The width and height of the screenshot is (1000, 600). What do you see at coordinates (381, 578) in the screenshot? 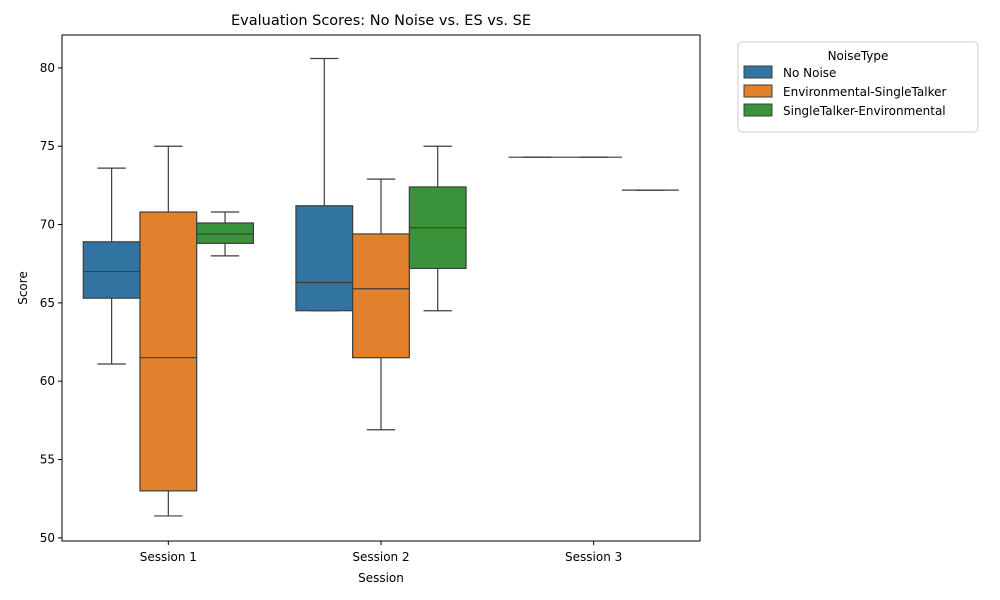
I see `x-axis-label: Session` at bounding box center [381, 578].